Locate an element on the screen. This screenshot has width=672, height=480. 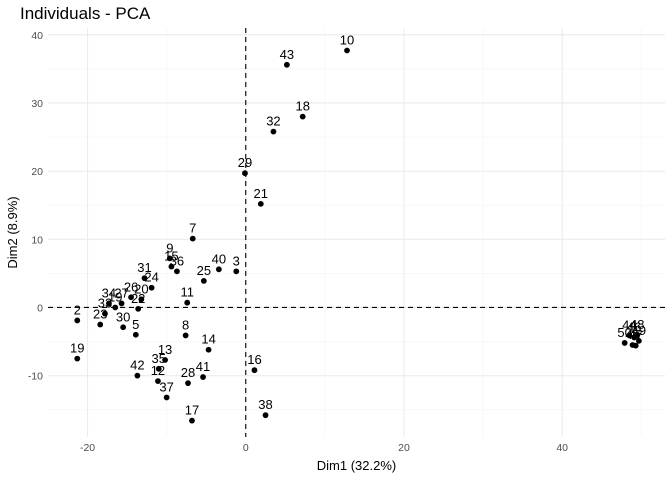
y-tick-label: 40 is located at coordinates (37, 36).